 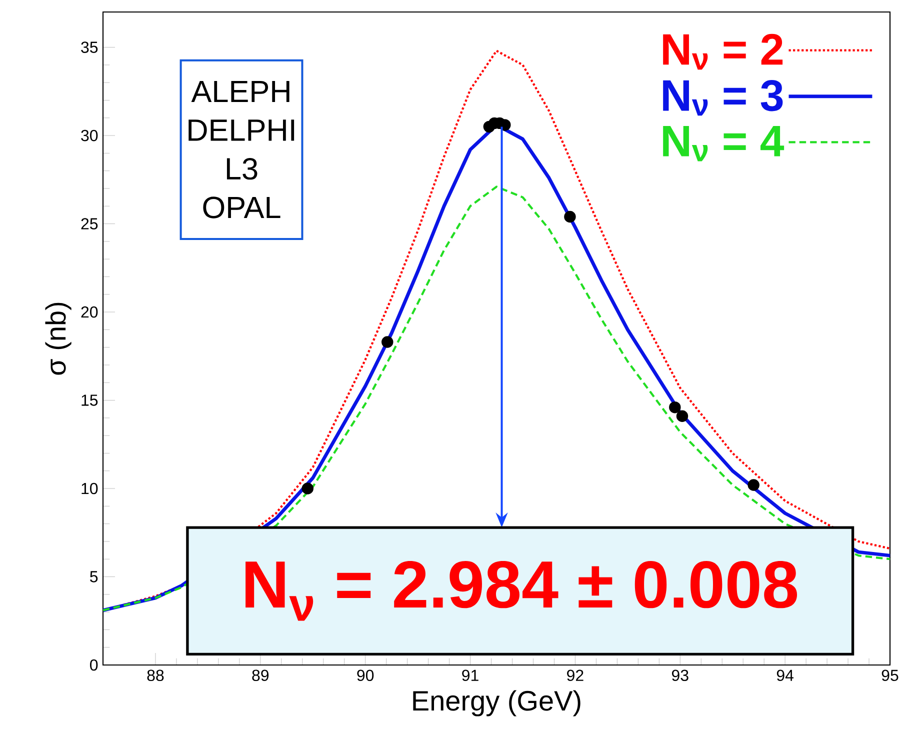 I want to click on y-tick-label: 10, so click(x=90, y=488).